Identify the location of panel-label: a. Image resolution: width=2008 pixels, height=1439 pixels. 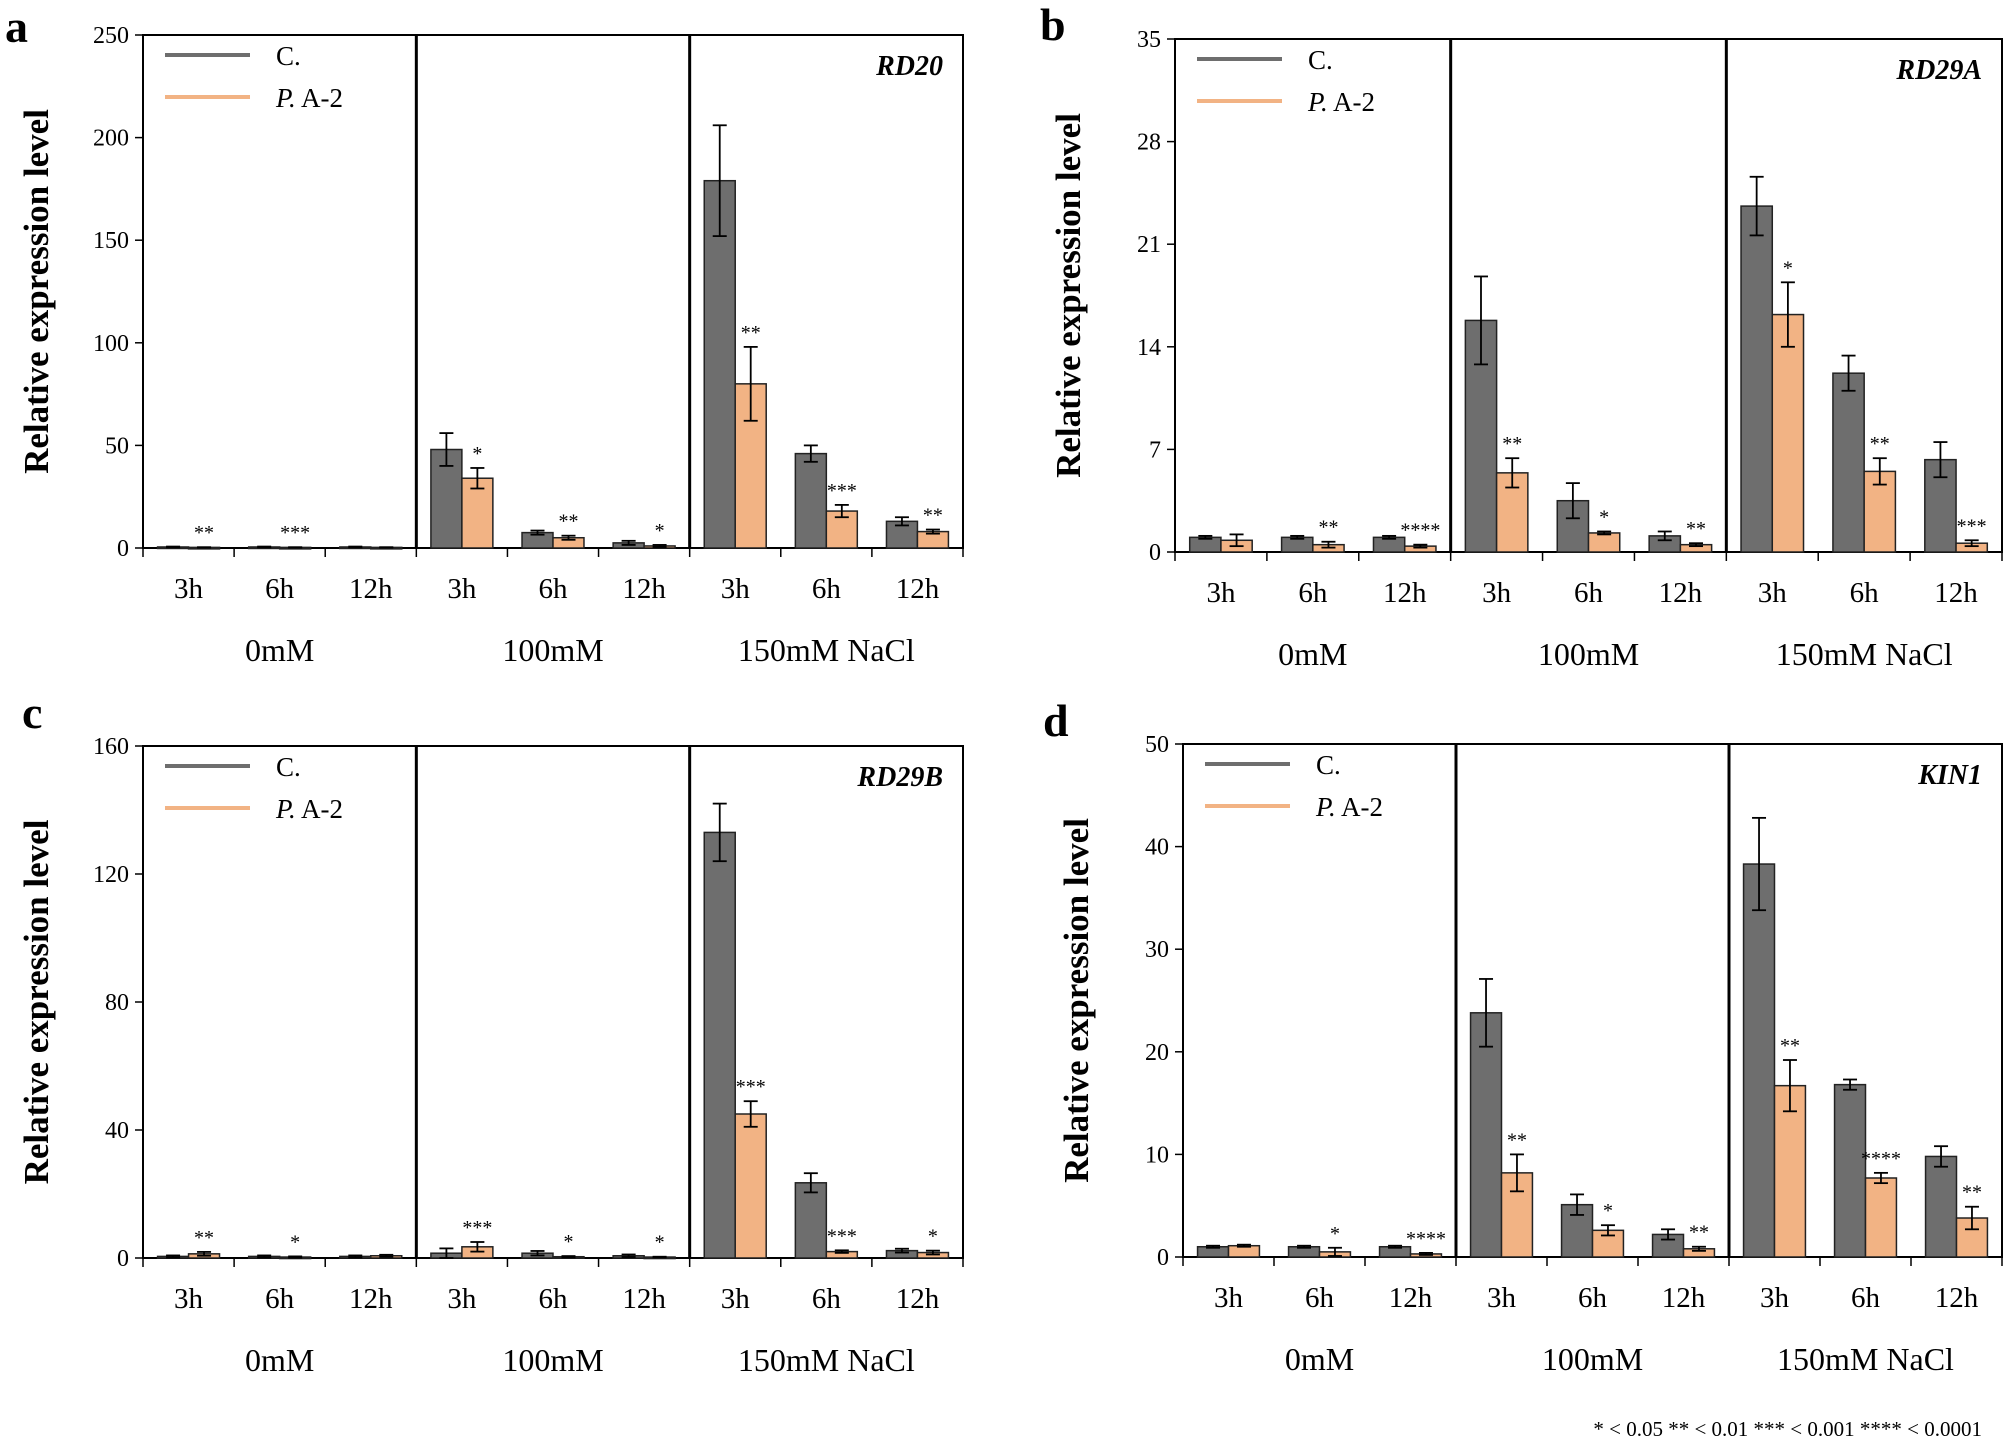
(16, 26).